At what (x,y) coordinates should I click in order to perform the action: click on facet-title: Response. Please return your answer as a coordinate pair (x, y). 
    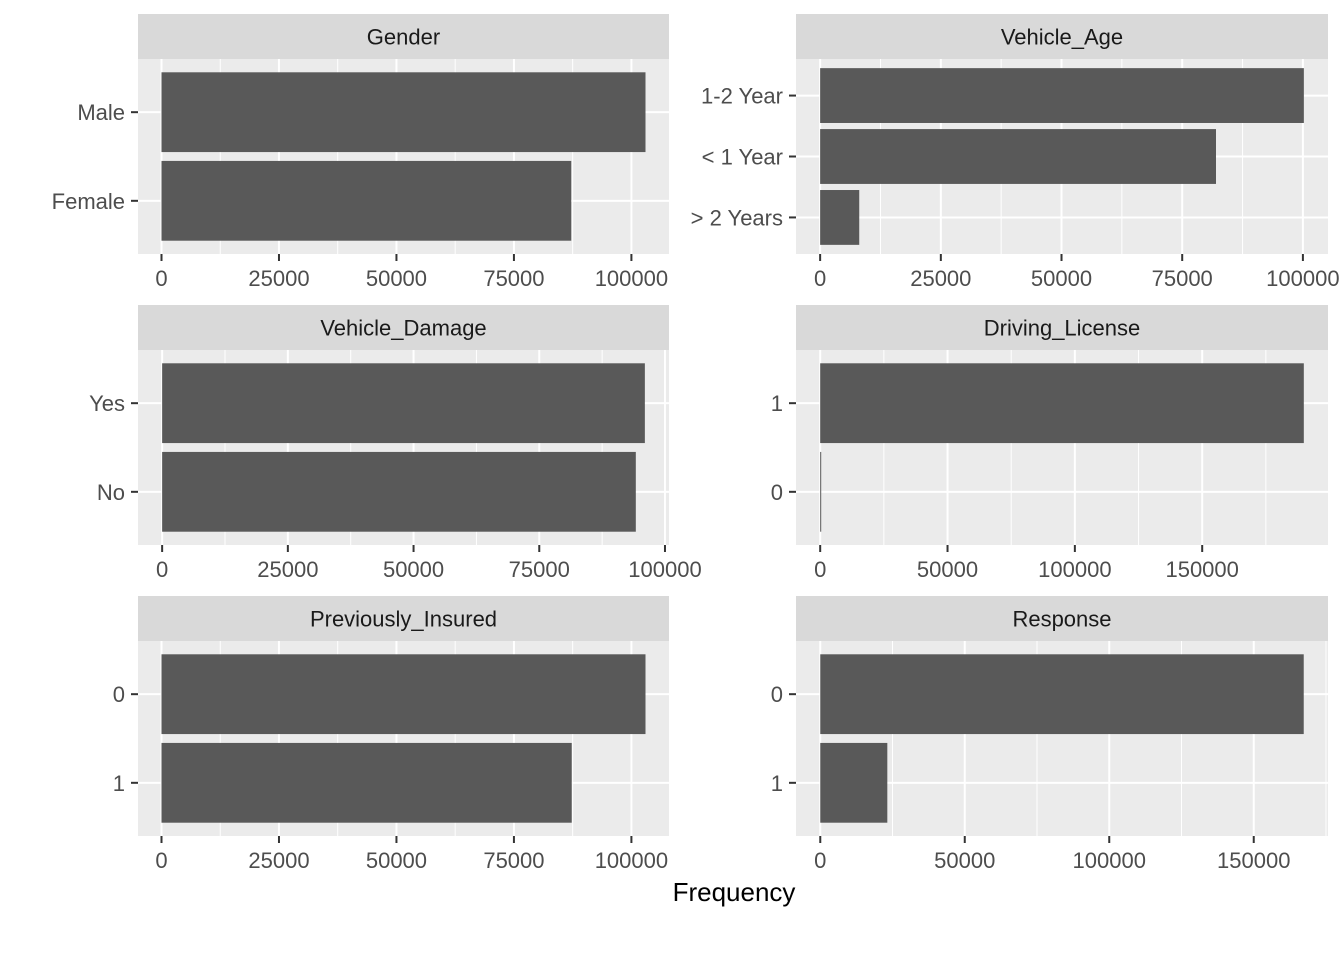
    Looking at the image, I should click on (1061, 619).